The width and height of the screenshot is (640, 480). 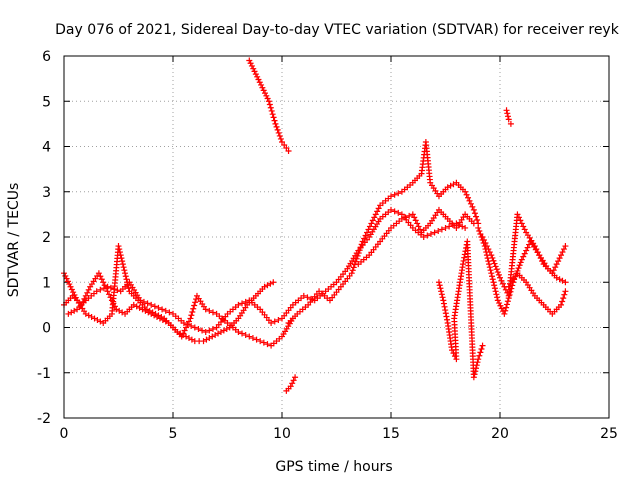 I want to click on series-track-l, so click(x=537, y=293).